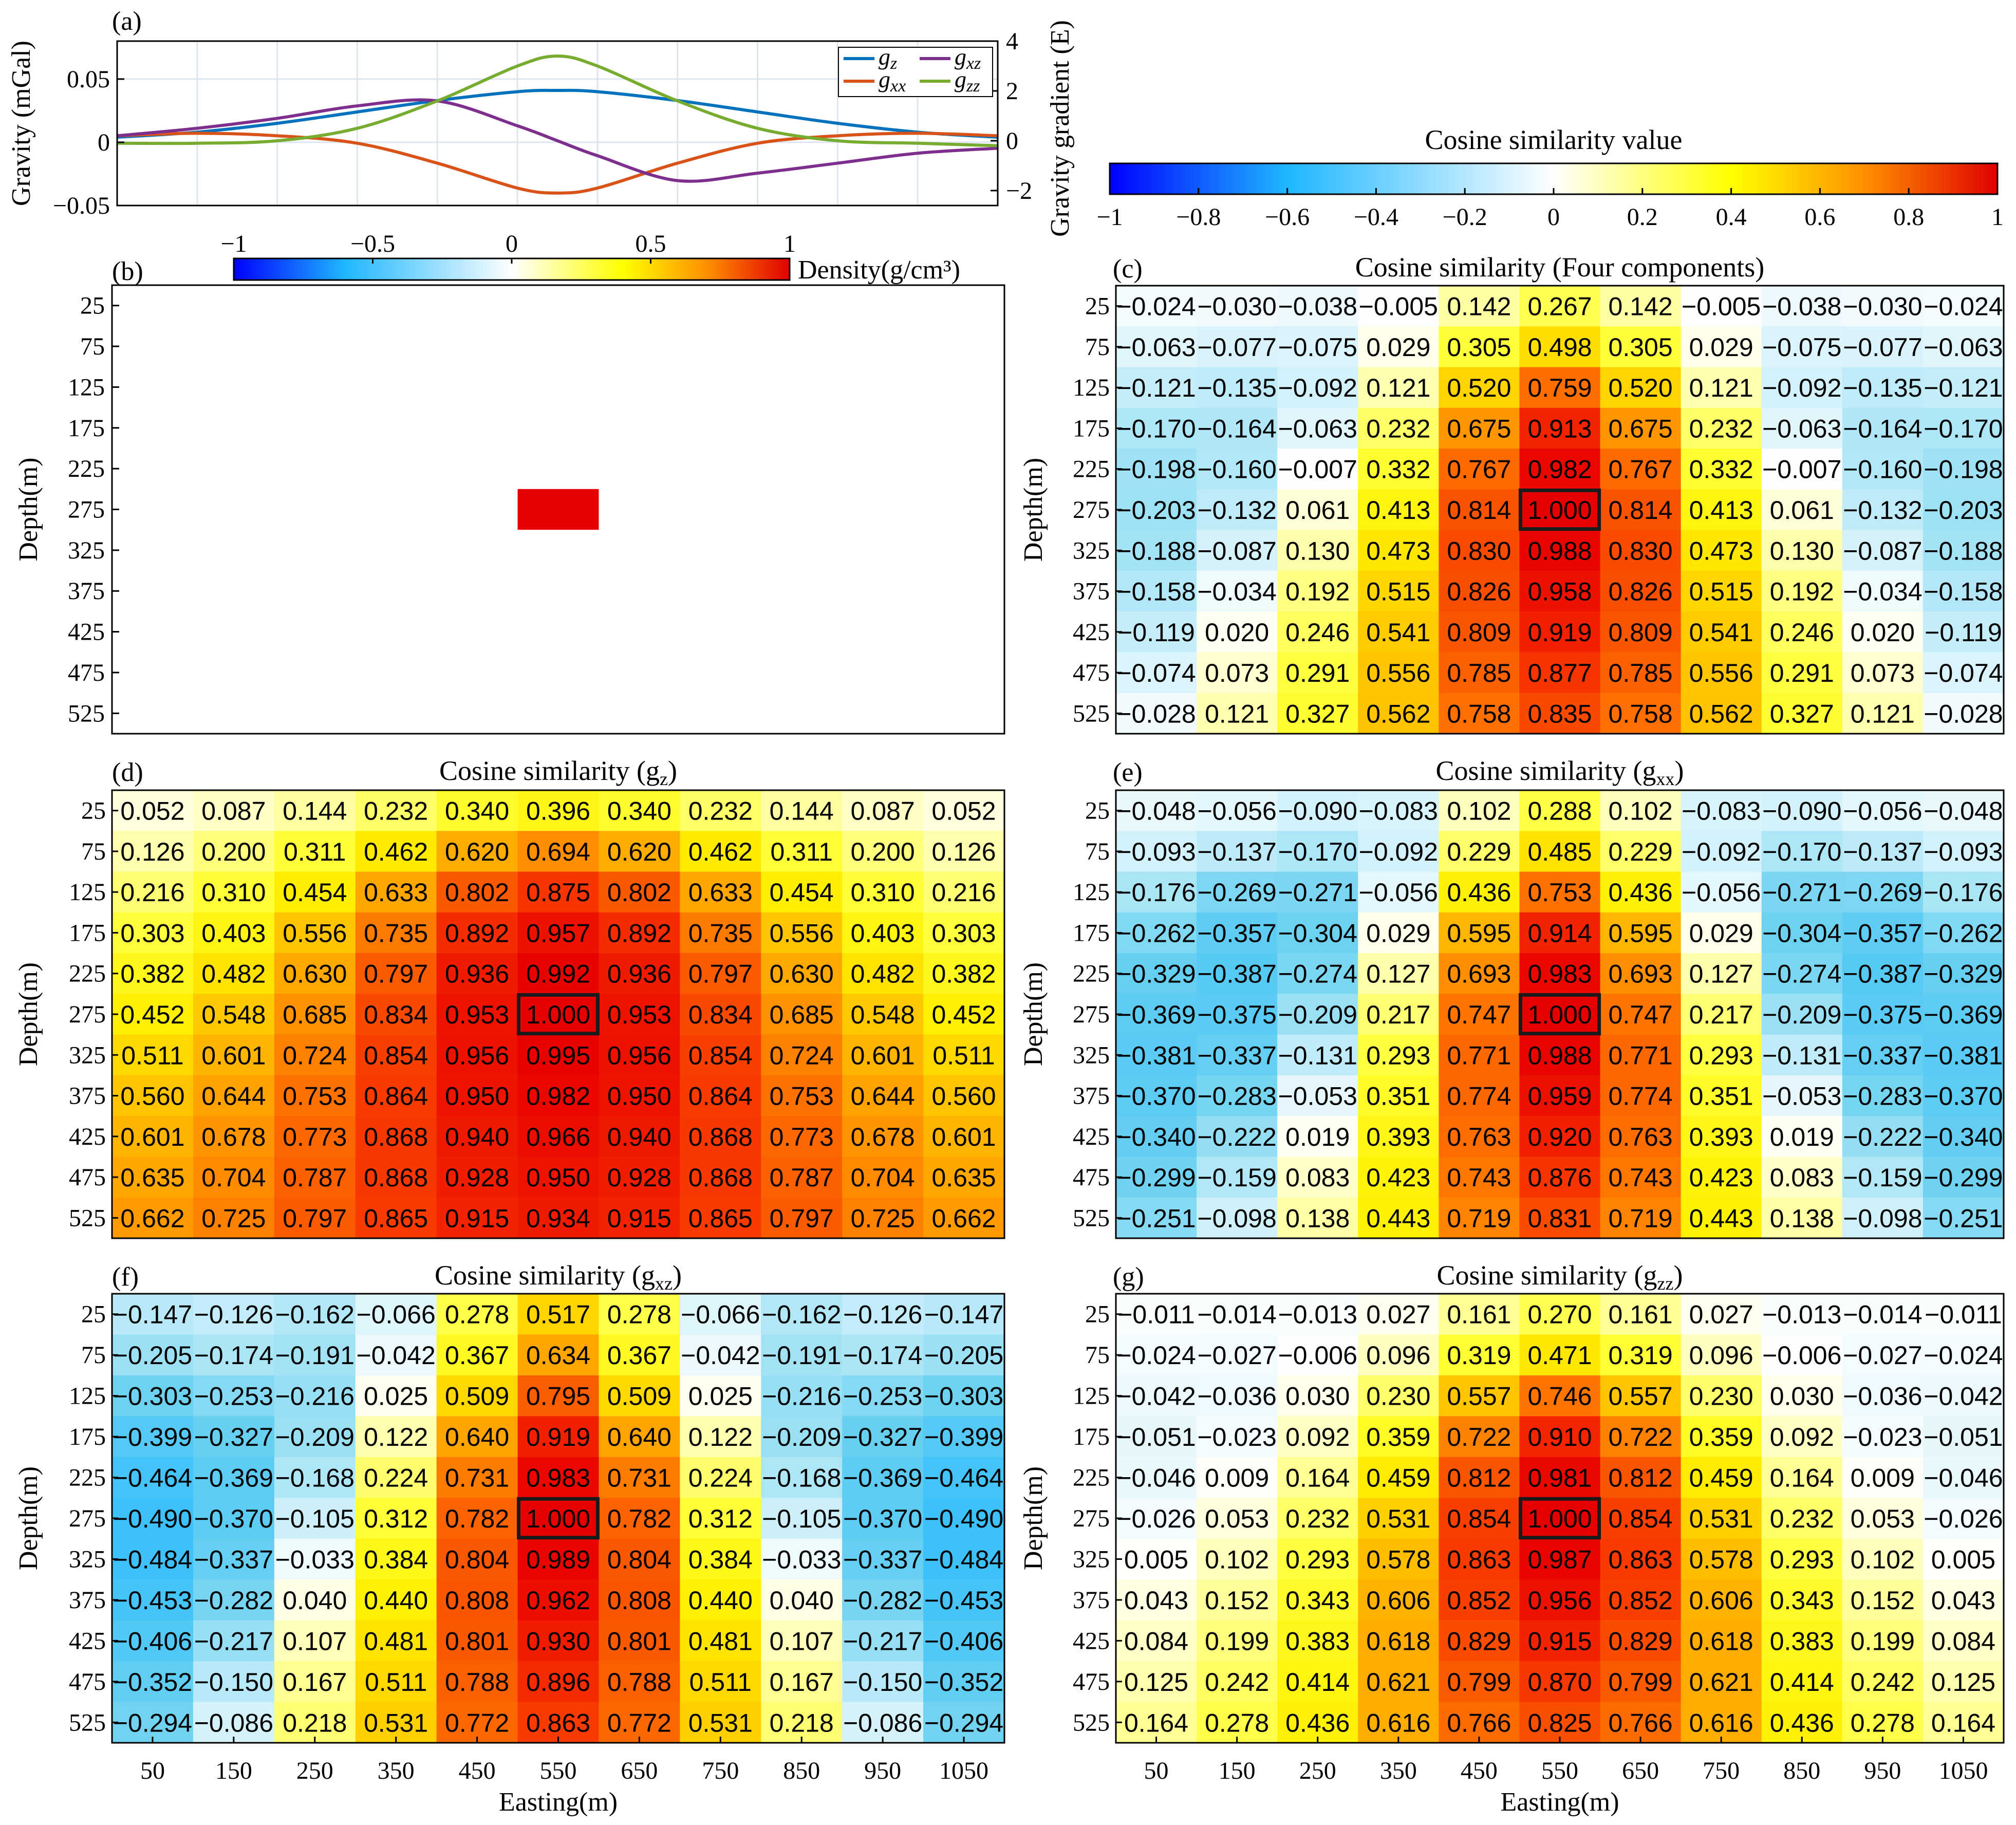 This screenshot has width=2016, height=1825. Describe the element at coordinates (1479, 510) in the screenshot. I see `cell-value: 0.814` at that location.